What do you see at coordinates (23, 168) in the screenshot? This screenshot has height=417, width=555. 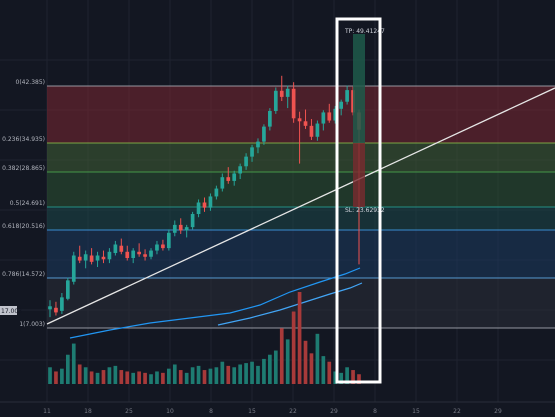 I see `fib-label-2: 0.382(28.865)` at bounding box center [23, 168].